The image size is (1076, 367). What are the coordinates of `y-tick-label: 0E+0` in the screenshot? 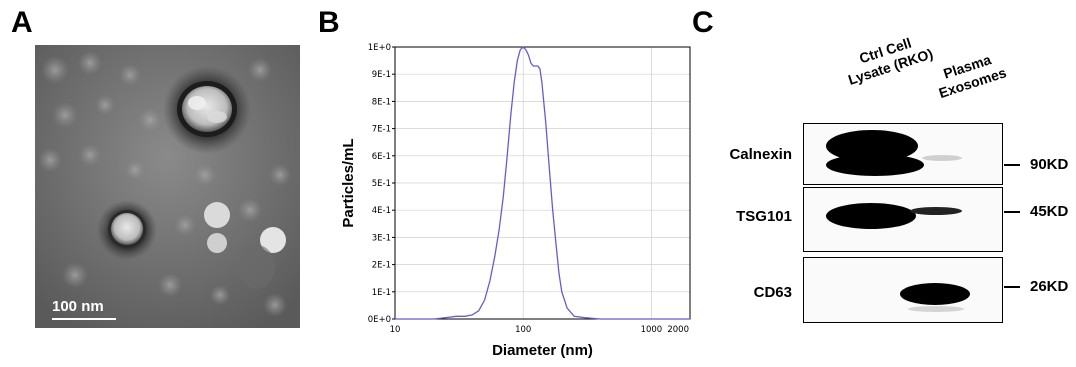 It's located at (379, 320).